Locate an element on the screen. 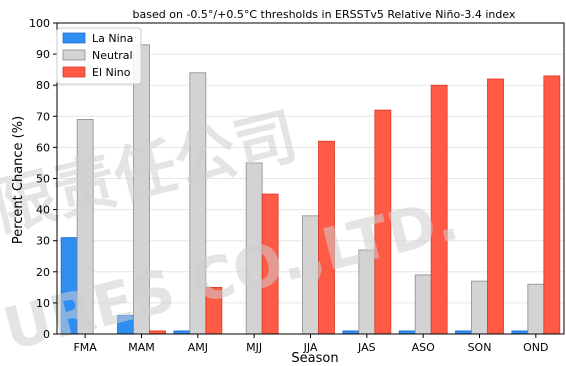 The height and width of the screenshot is (366, 566). legend-swatch-la-nina is located at coordinates (74, 38).